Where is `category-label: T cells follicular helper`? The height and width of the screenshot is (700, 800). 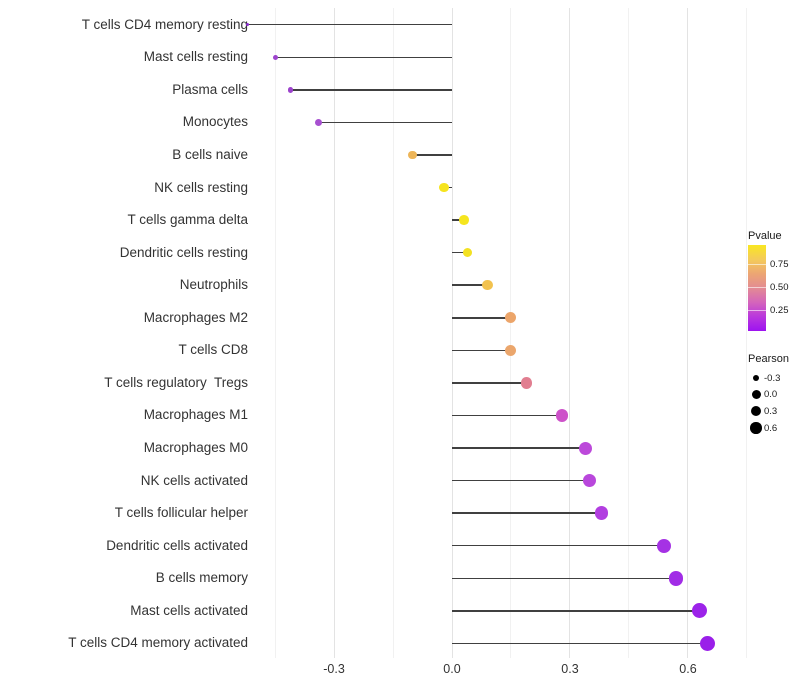
category-label: T cells follicular helper is located at coordinates (181, 513).